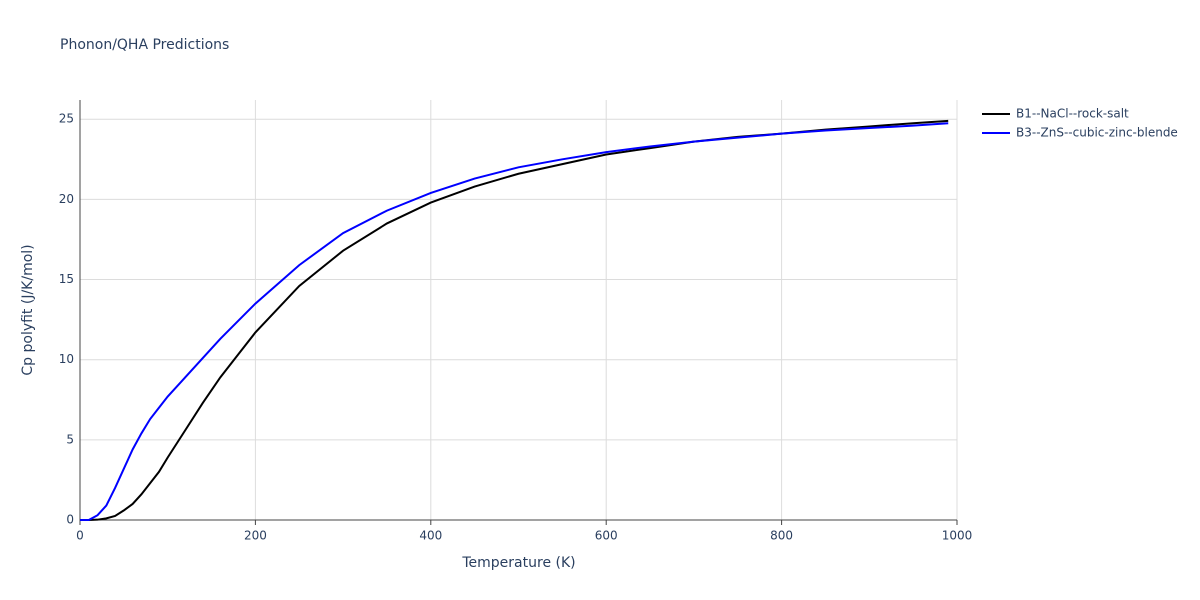  I want to click on legend-label: B3--ZnS--cubic-zinc-blende, so click(1097, 133).